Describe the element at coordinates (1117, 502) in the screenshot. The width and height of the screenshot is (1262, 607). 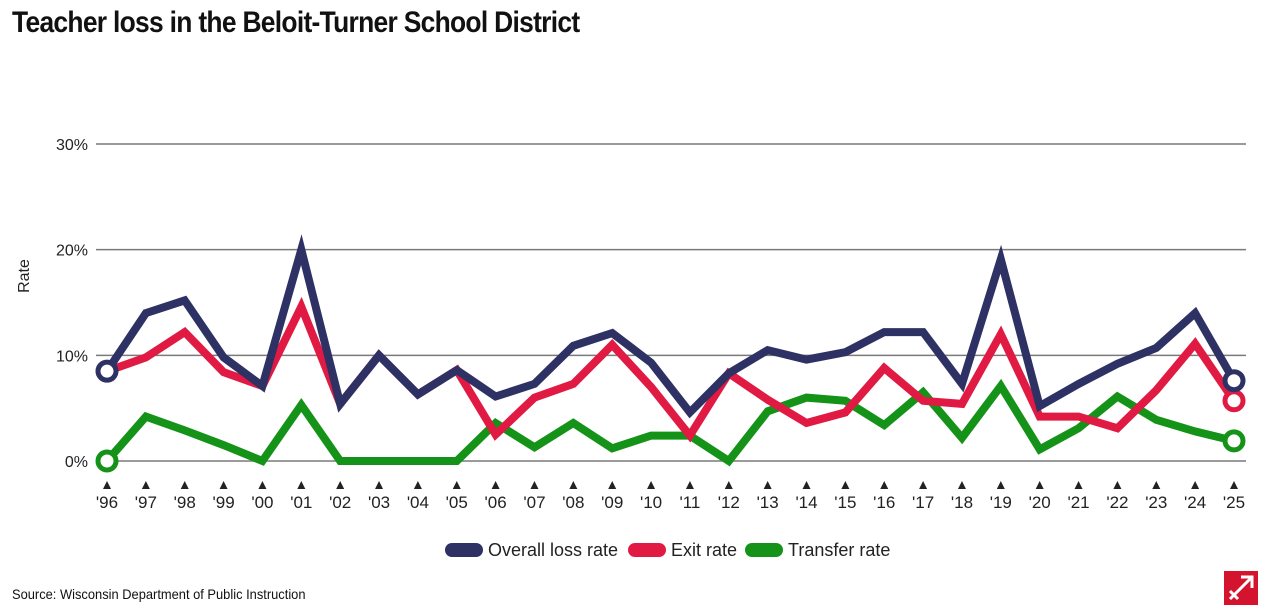
I see `x-tick-label: '22` at that location.